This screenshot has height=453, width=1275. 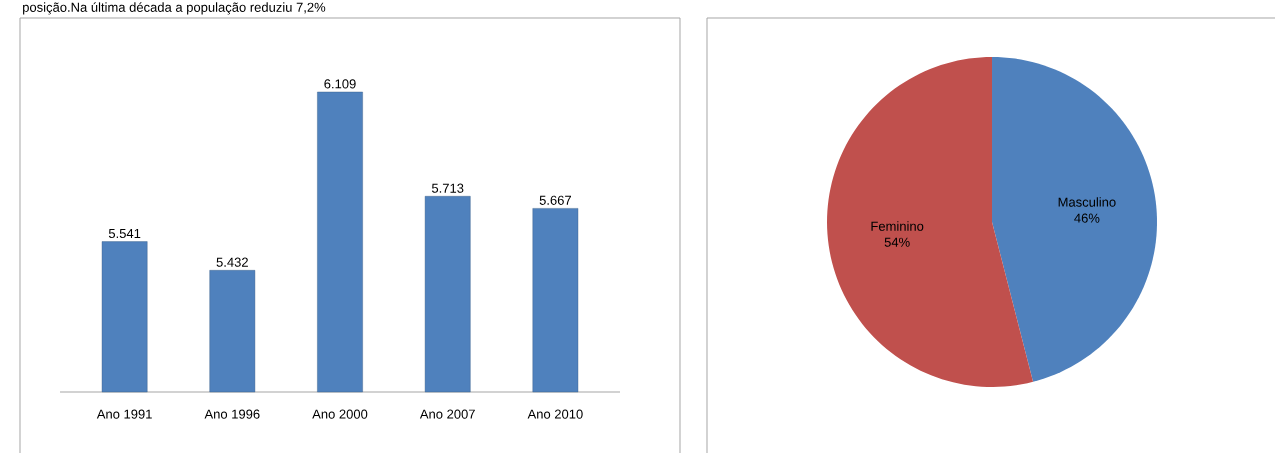 I want to click on slice-label: Masculino, so click(x=1087, y=202).